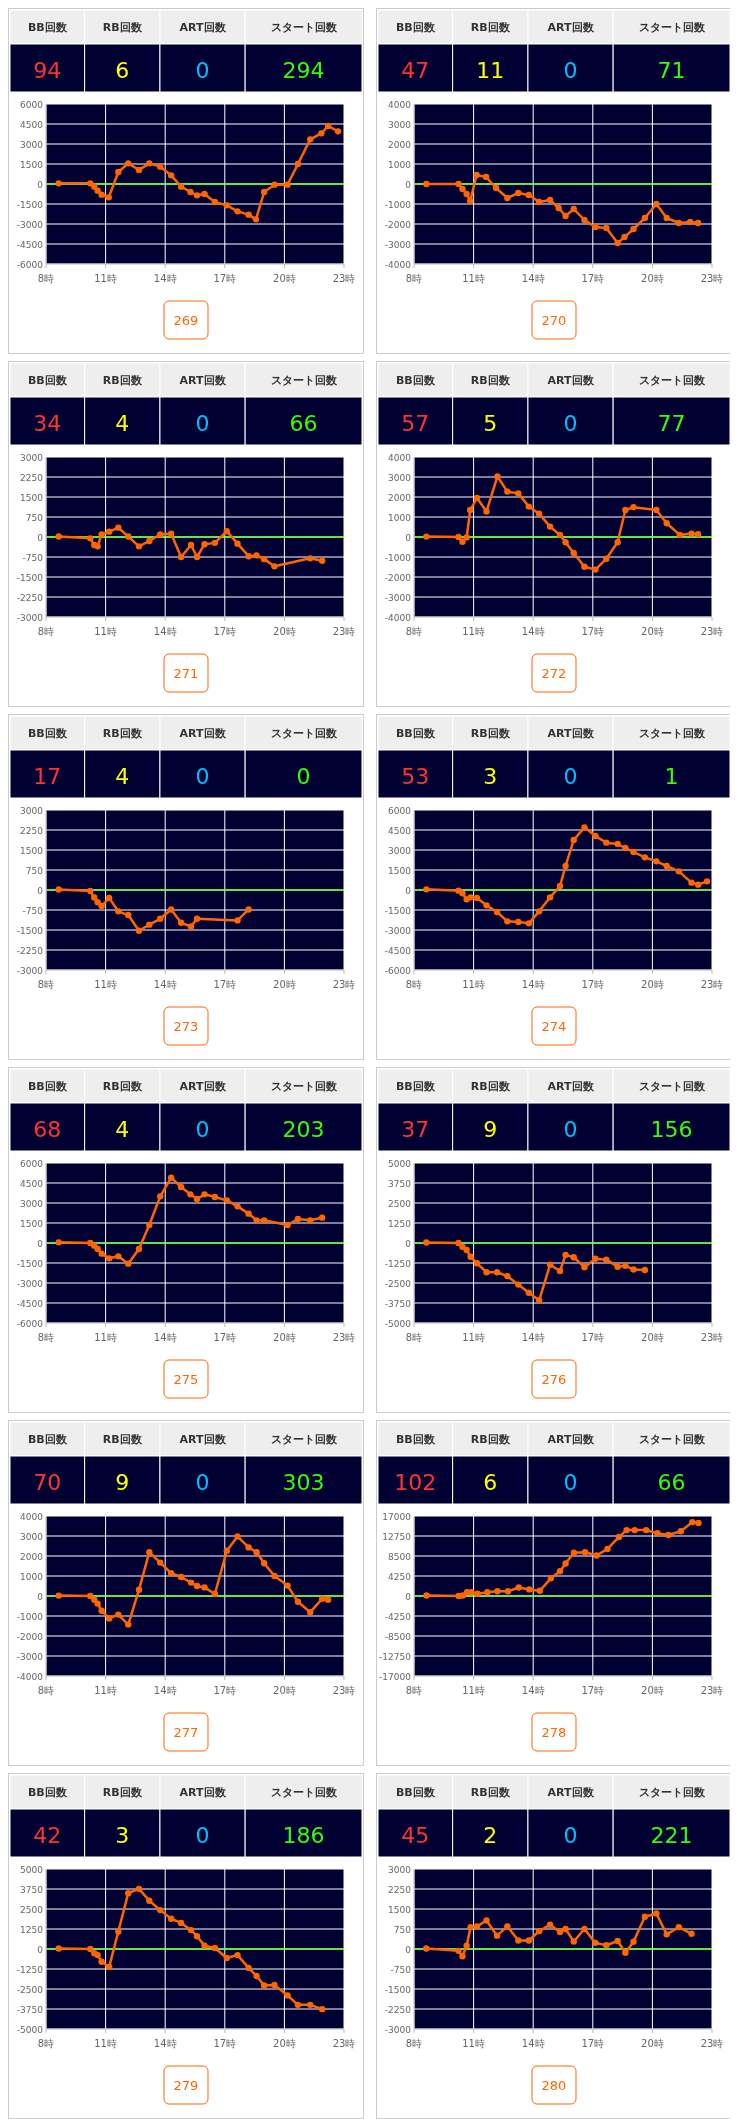  Describe the element at coordinates (32, 1556) in the screenshot. I see `y-tick-label: 2000` at that location.